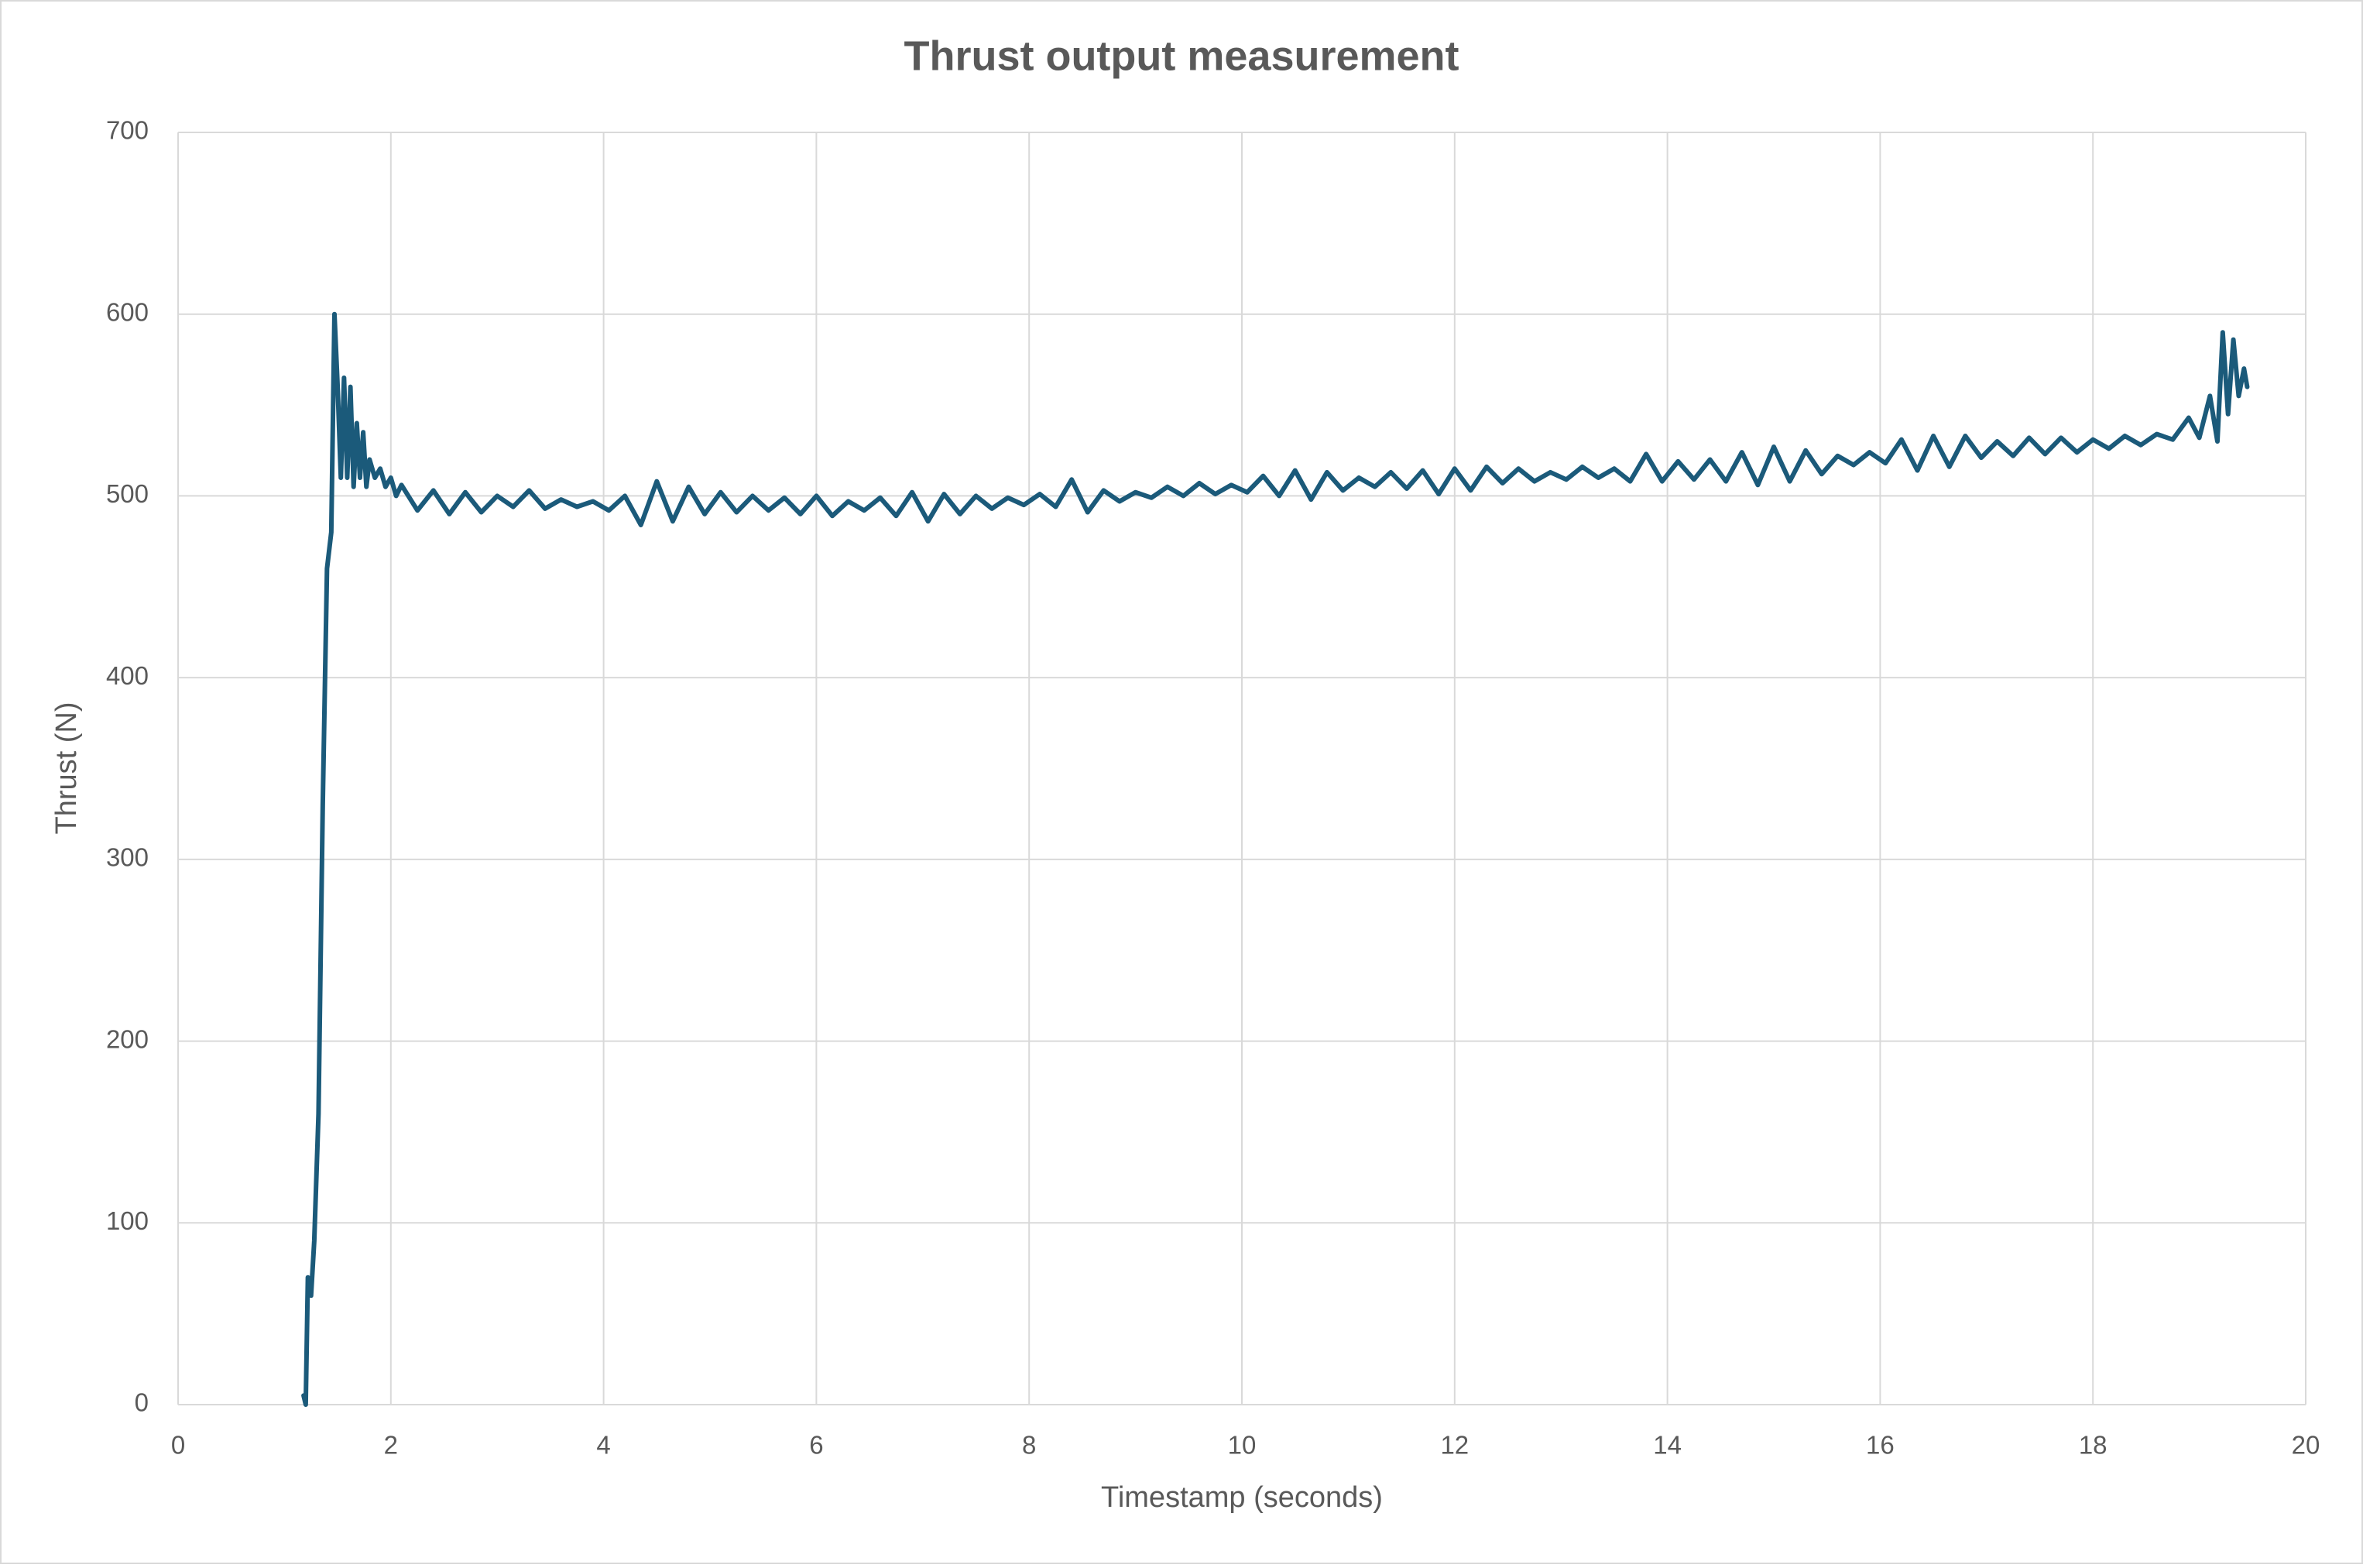 Image resolution: width=2363 pixels, height=1568 pixels. What do you see at coordinates (142, 1402) in the screenshot?
I see `y-tick-label: 0` at bounding box center [142, 1402].